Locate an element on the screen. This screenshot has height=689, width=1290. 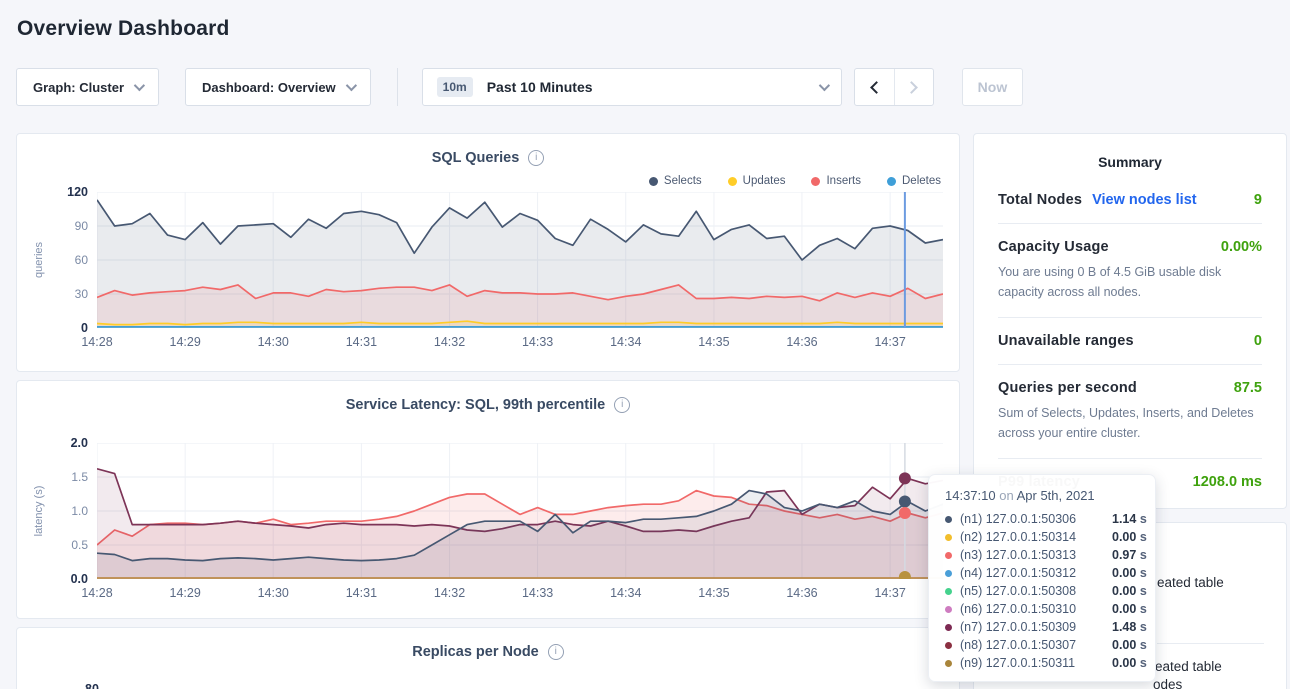
page-title: Overview Dashboard is located at coordinates (123, 28).